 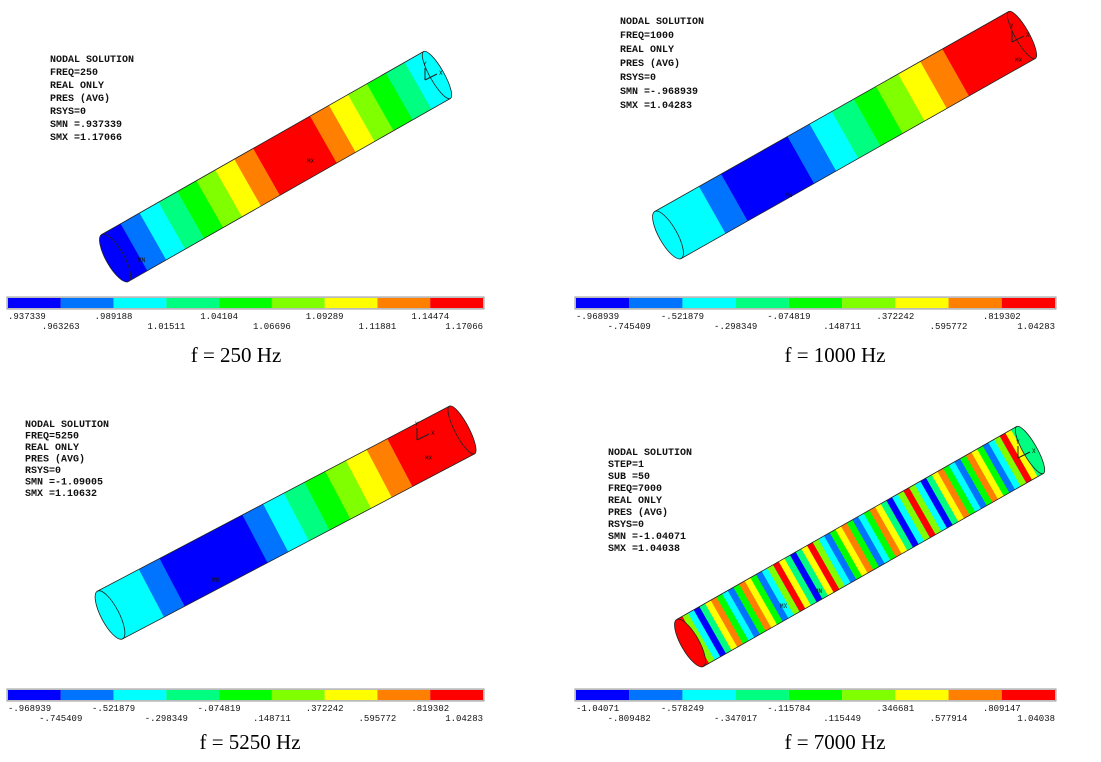 What do you see at coordinates (52, 437) in the screenshot?
I see `info-line: FREQ=5250` at bounding box center [52, 437].